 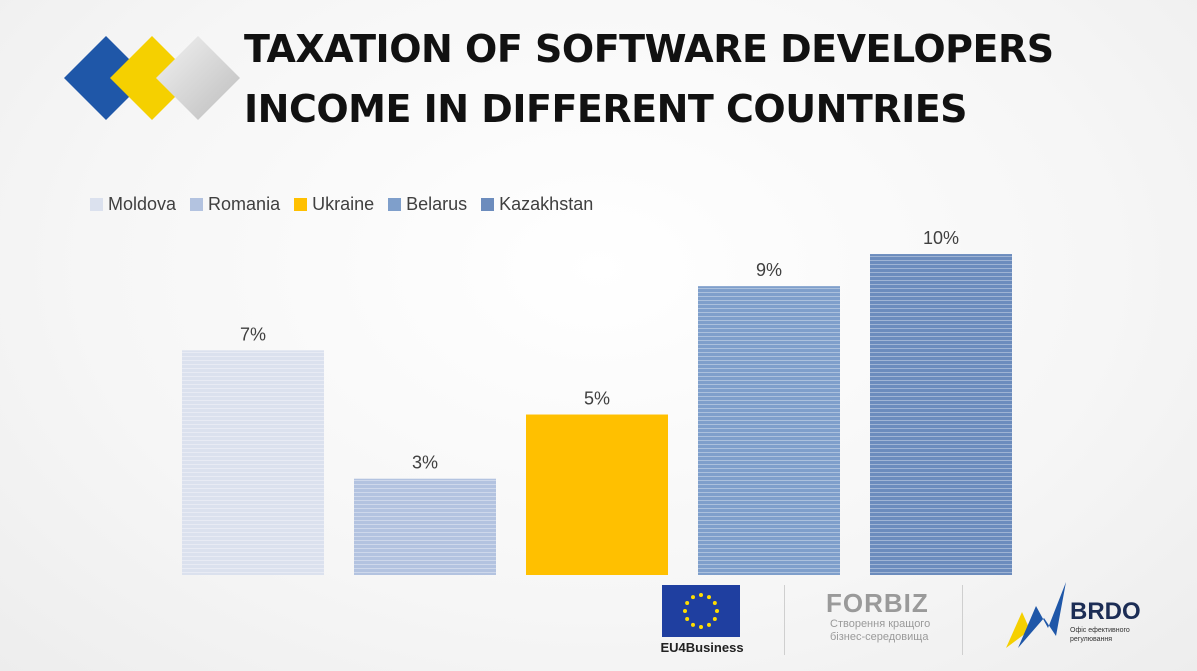 What do you see at coordinates (1091, 639) in the screenshot?
I see `brdo-tagline: регулювання` at bounding box center [1091, 639].